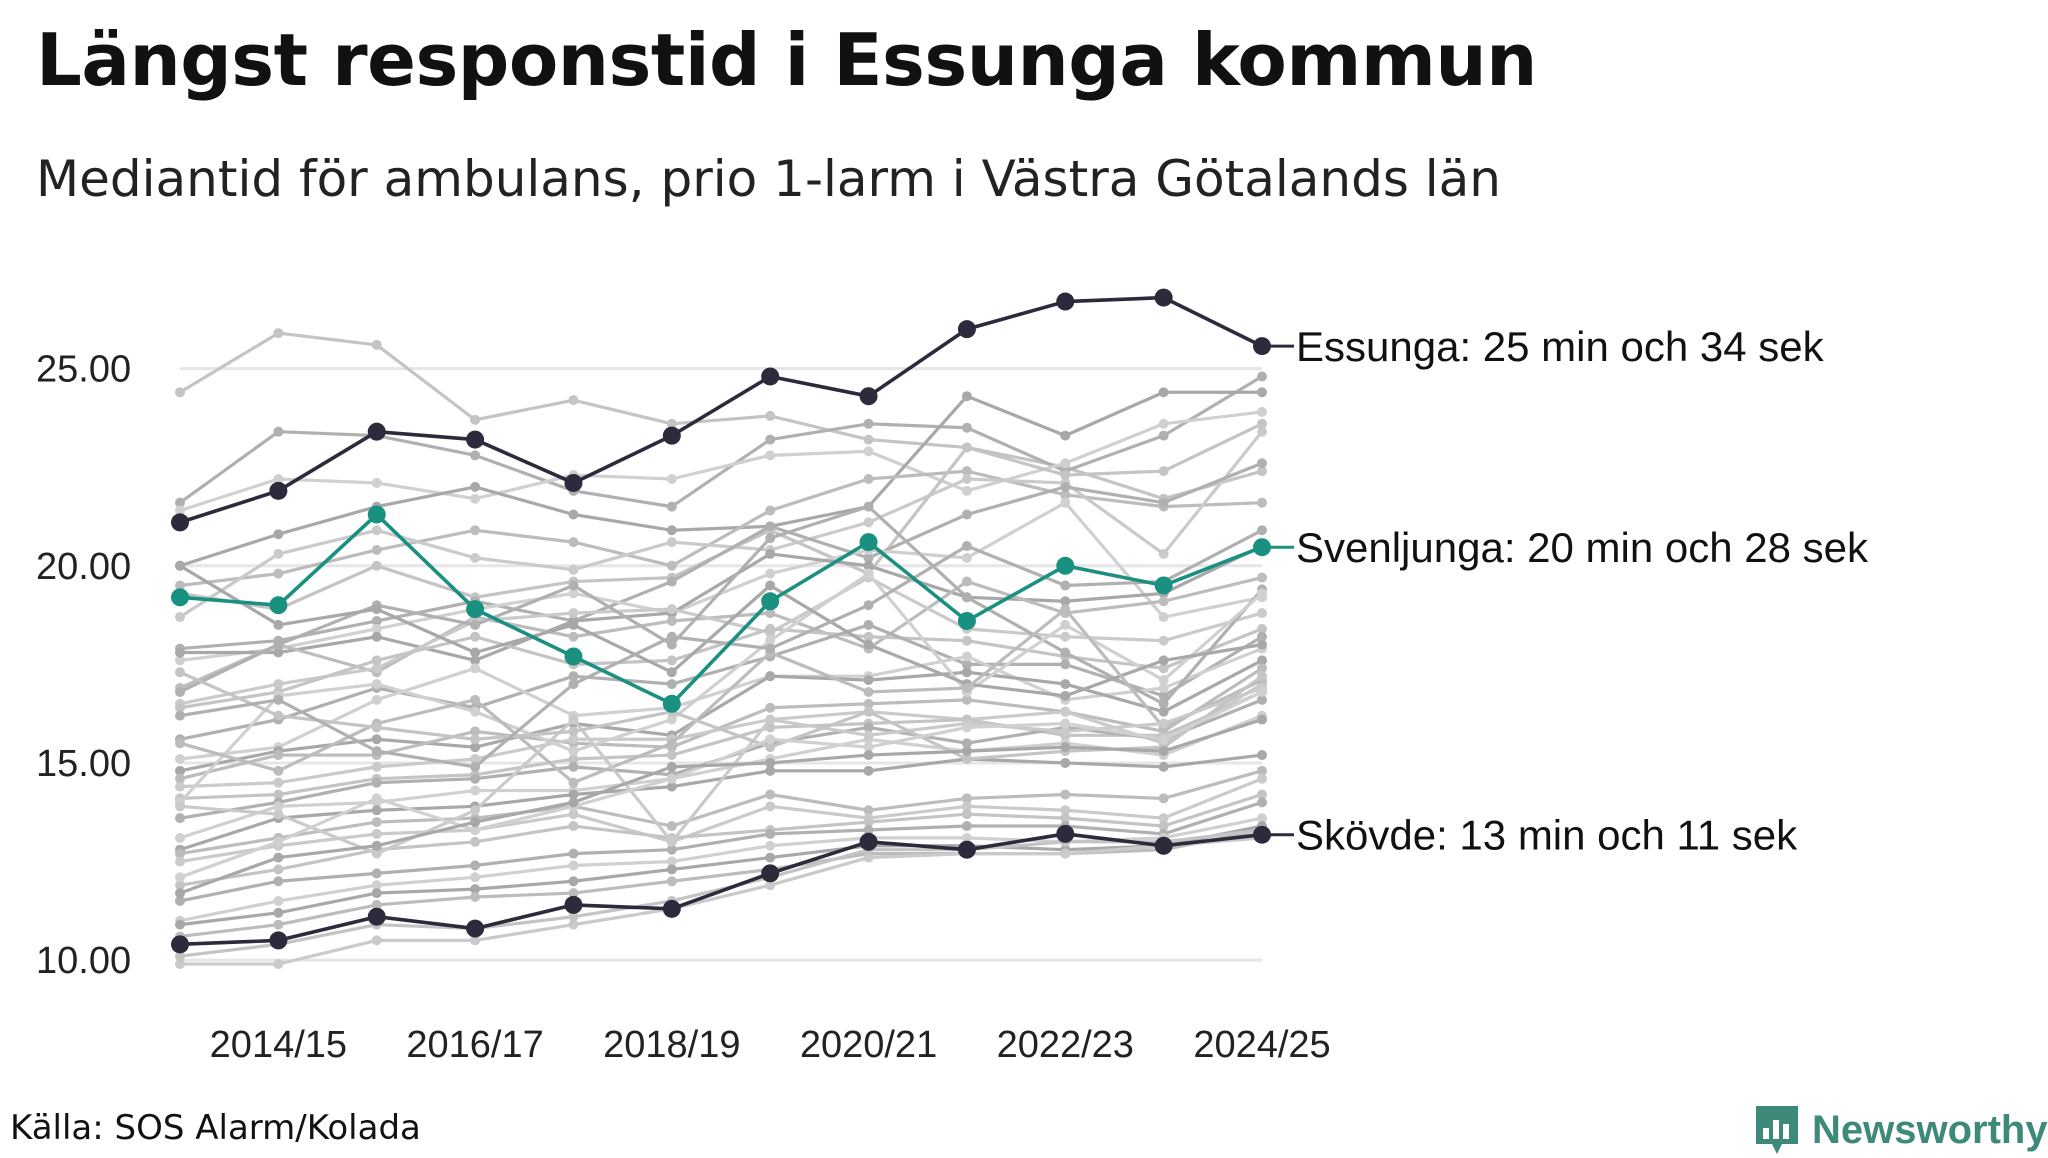 The width and height of the screenshot is (2048, 1158). I want to click on series-essunga-line, so click(721, 410).